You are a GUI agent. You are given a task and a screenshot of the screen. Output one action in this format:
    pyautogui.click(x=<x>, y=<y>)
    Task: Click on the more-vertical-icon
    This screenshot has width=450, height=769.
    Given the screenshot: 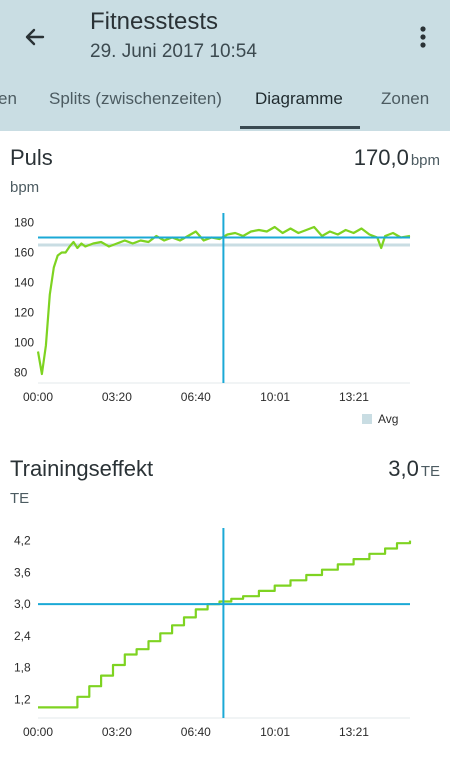 What is the action you would take?
    pyautogui.click(x=423, y=37)
    